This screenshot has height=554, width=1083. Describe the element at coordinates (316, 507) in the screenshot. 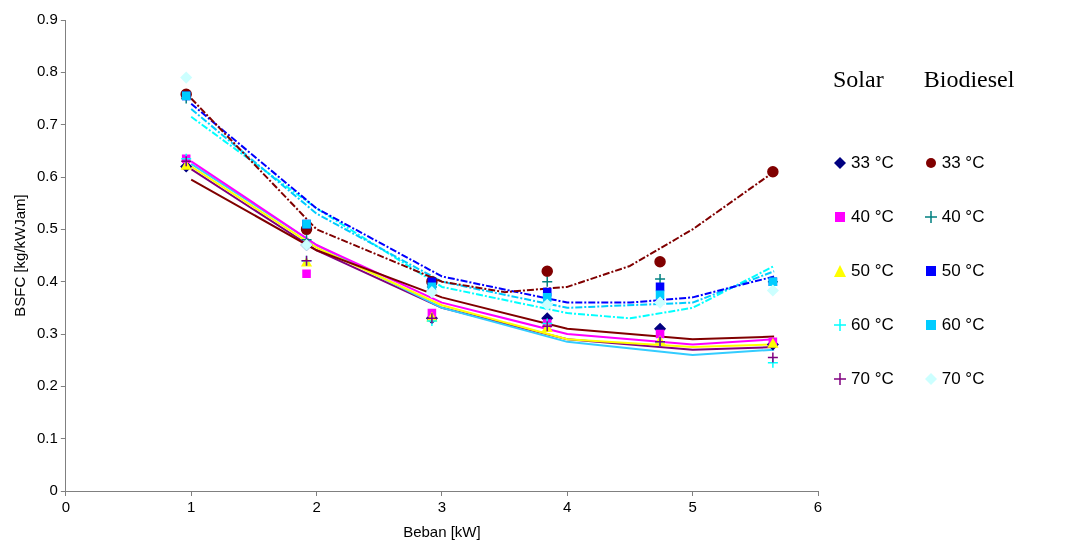

I see `x-tick-label: 2` at that location.